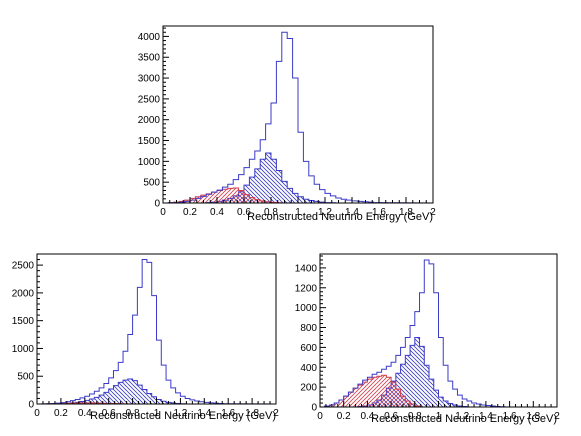 This screenshot has height=436, width=581. I want to click on x-tick-label: 1.6, so click(228, 413).